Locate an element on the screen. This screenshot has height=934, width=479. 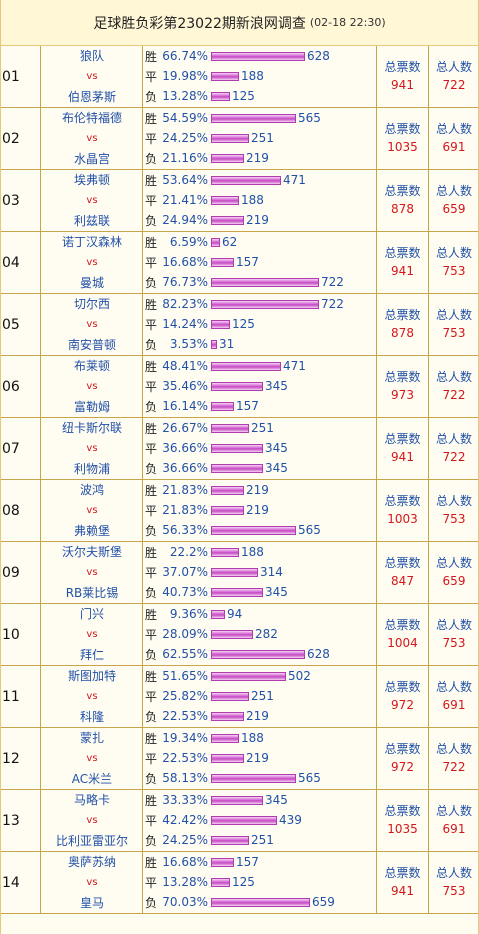
home-team-link: 纽卡斯尔联 is located at coordinates (91, 428).